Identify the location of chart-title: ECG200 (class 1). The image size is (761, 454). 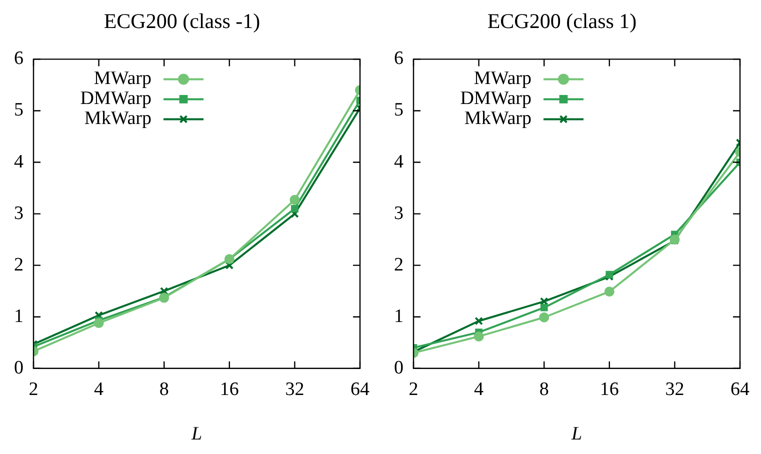
(562, 21).